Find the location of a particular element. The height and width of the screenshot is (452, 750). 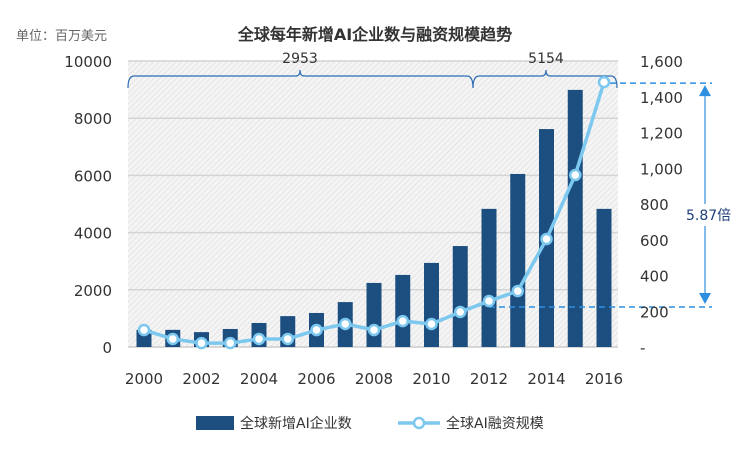

x-tick-label: 2004 is located at coordinates (259, 379).